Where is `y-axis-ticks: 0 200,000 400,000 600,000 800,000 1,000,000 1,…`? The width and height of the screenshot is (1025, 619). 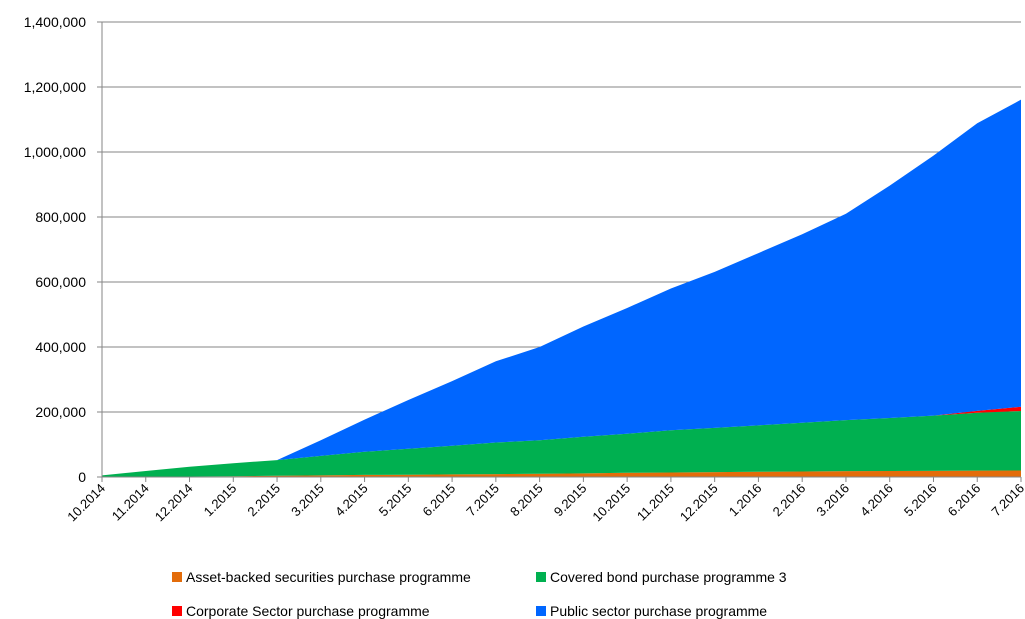
y-axis-ticks: 0 200,000 400,000 600,000 800,000 1,000,000 1,… is located at coordinates (63, 249).